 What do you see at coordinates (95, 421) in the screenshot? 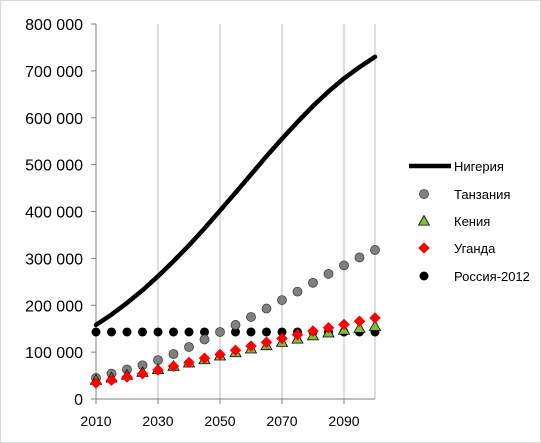
I see `x-tick-label-0: 2010` at bounding box center [95, 421].